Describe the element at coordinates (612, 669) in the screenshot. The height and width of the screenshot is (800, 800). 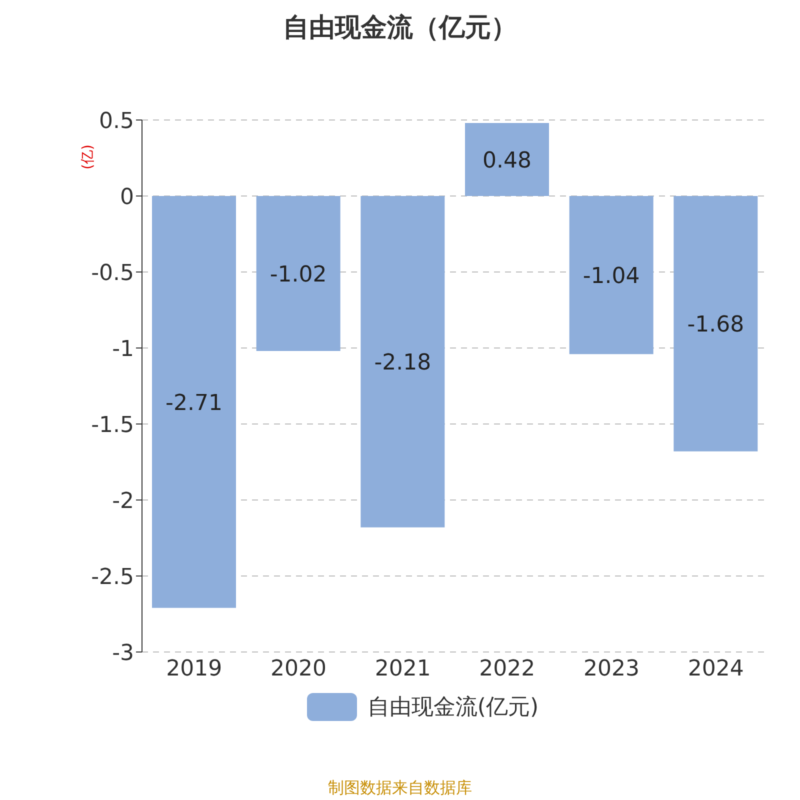
I see `x-tick-label: 2023` at that location.